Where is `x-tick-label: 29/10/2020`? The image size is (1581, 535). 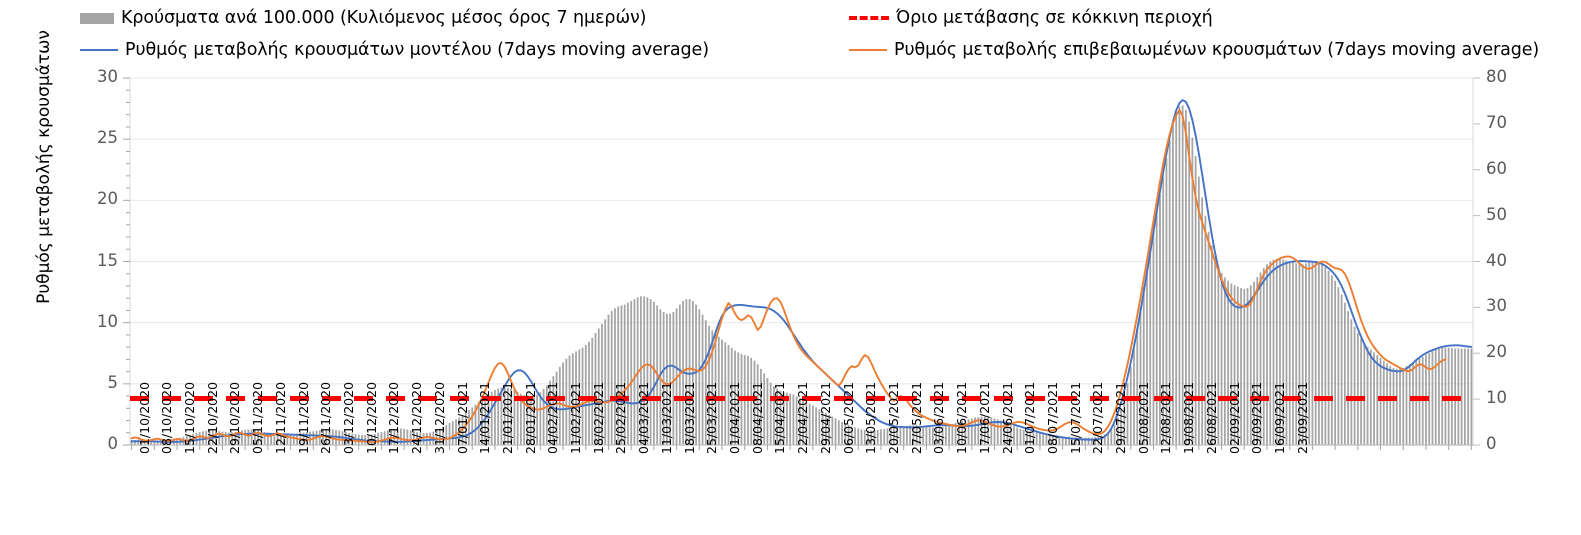
x-tick-label: 29/10/2020 is located at coordinates (235, 417).